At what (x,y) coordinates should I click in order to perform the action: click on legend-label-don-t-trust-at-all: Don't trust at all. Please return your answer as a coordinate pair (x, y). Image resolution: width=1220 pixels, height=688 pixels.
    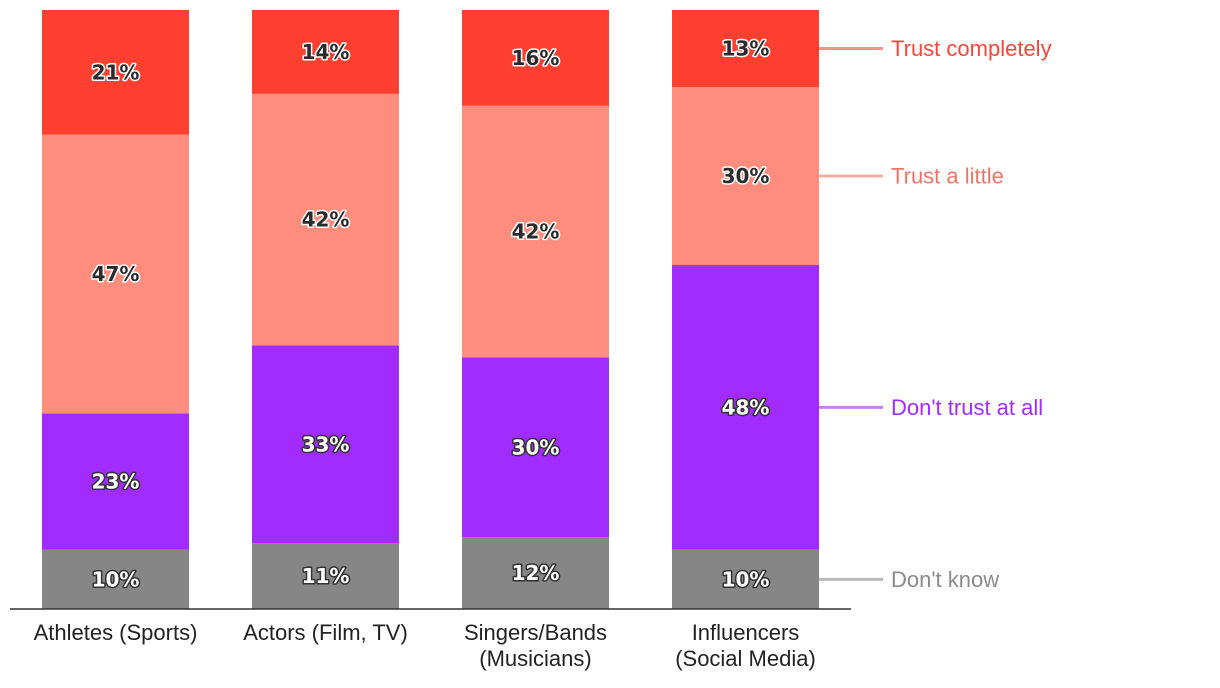
    Looking at the image, I should click on (967, 407).